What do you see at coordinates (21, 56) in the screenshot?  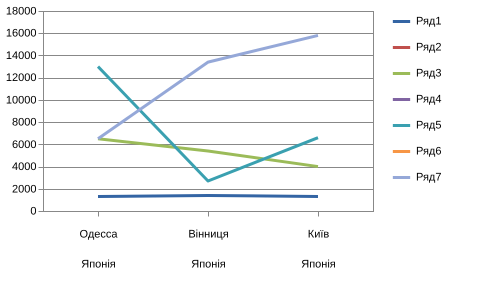 I see `y-tick-label: 14000` at bounding box center [21, 56].